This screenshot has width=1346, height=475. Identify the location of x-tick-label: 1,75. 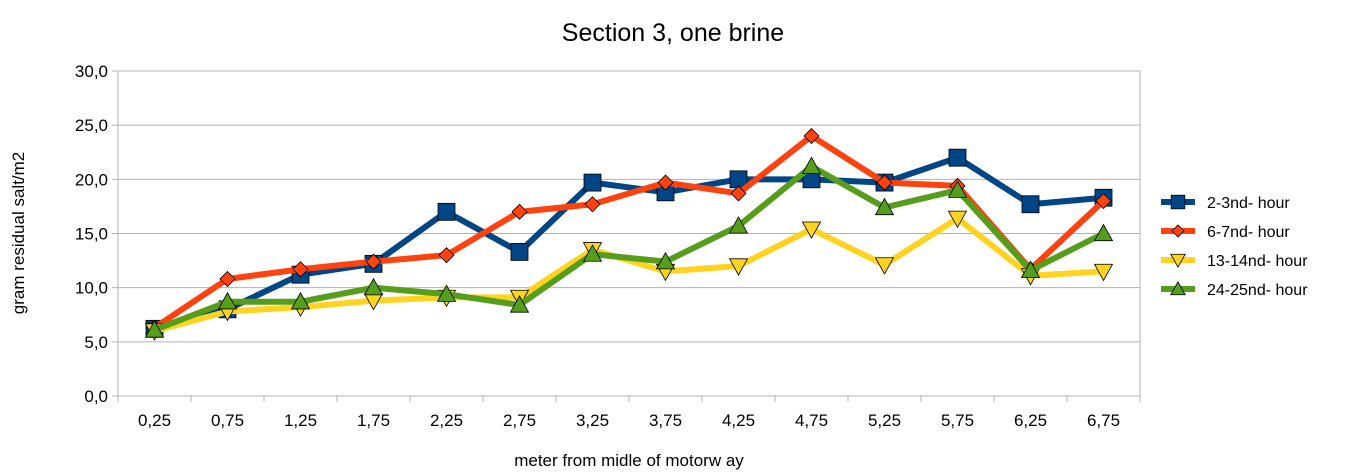
(373, 420).